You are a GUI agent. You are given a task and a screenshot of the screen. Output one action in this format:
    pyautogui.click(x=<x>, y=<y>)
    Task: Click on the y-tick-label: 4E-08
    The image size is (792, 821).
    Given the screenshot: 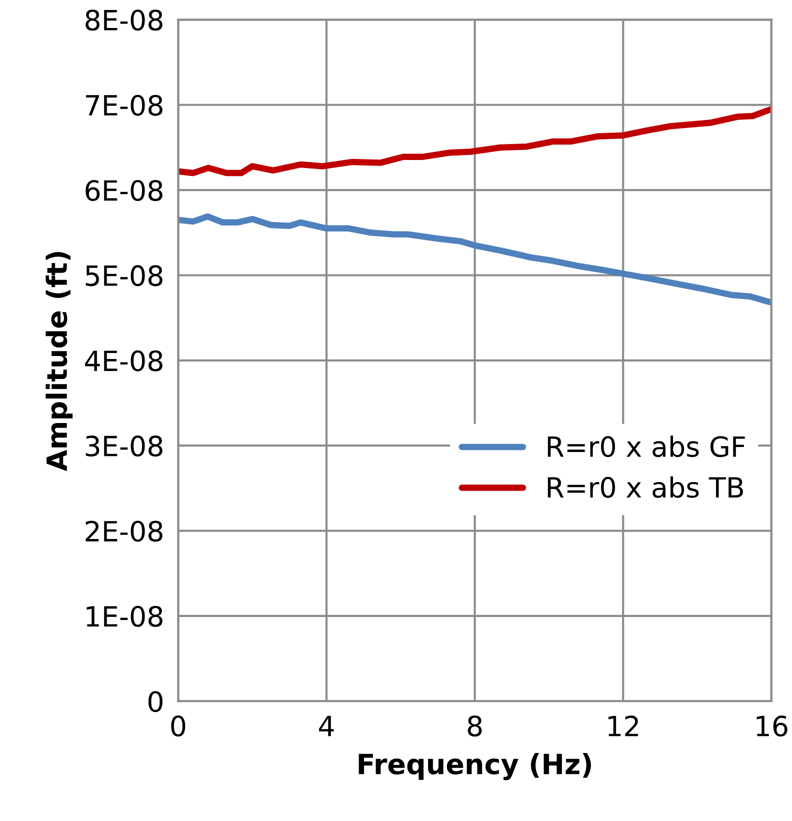 What is the action you would take?
    pyautogui.click(x=123, y=361)
    